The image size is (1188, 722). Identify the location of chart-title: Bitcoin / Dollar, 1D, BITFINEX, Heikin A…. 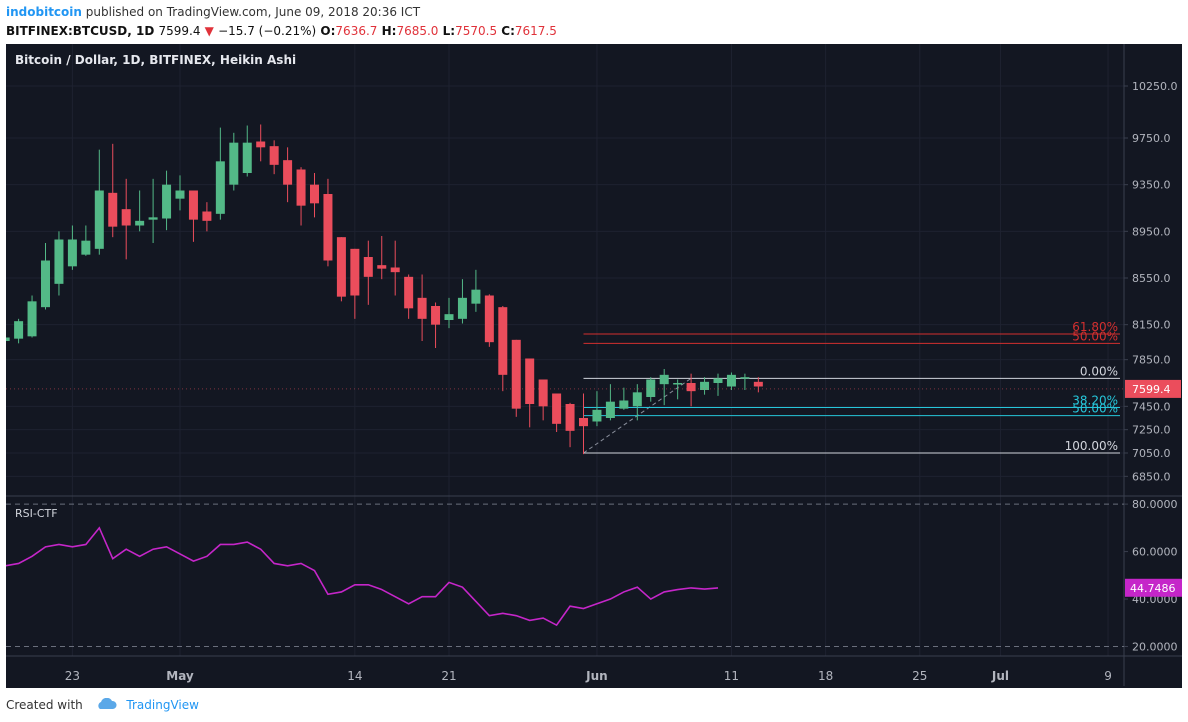
(155, 60).